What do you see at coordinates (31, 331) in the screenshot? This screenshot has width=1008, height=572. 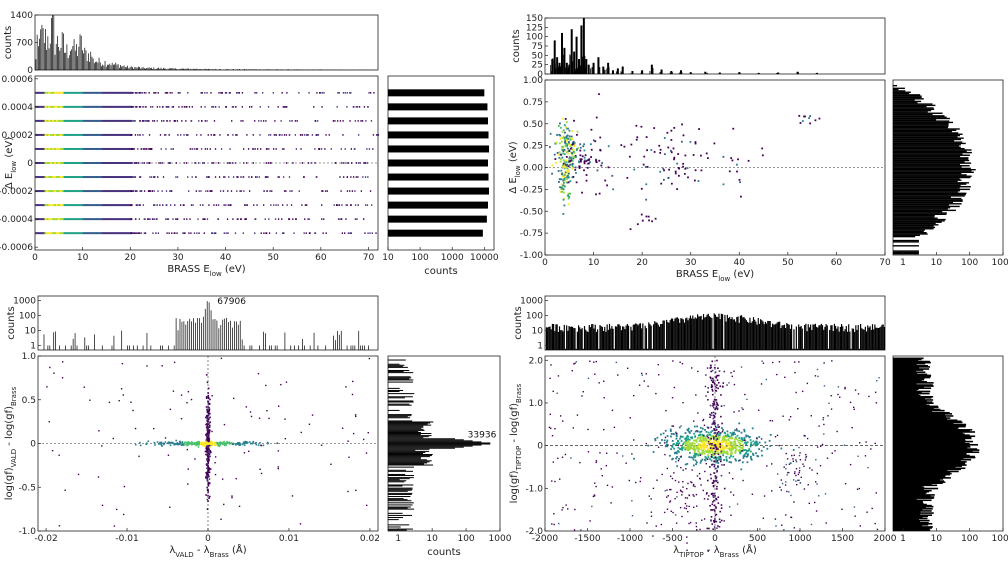 I see `panel-c-top-hist-ytick-label: 10` at bounding box center [31, 331].